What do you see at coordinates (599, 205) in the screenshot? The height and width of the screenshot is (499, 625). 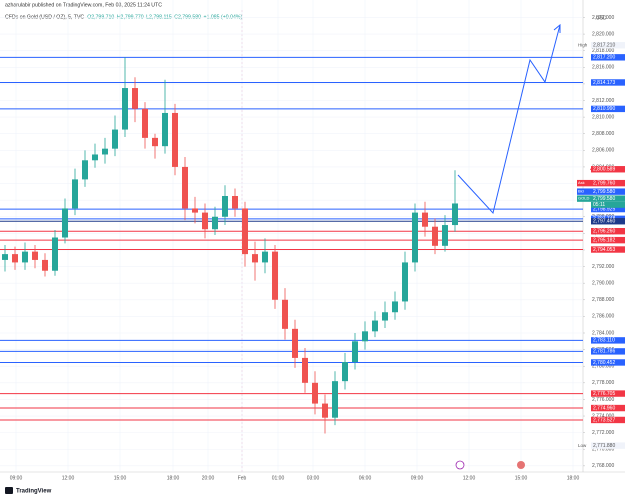 I see `countdown: 05:11` at bounding box center [599, 205].